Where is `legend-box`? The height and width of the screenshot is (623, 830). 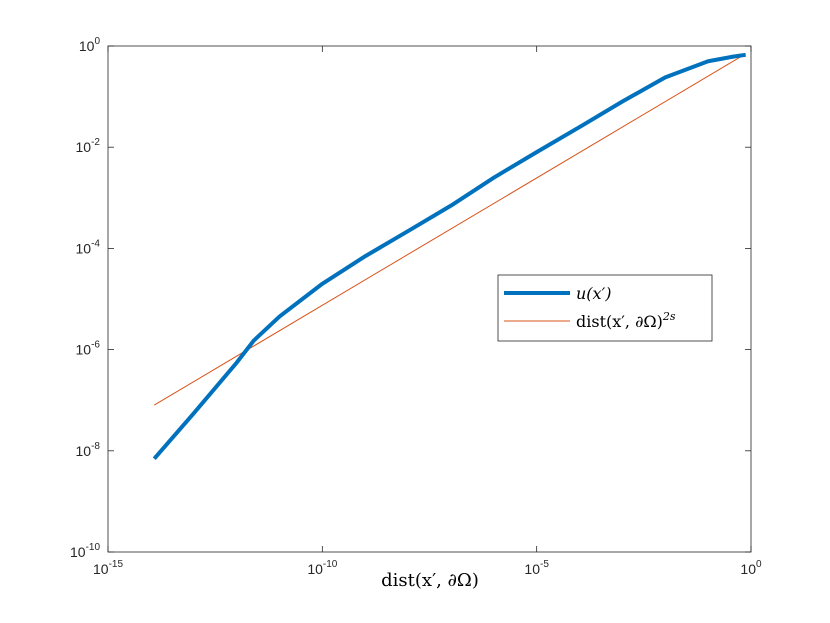
legend-box is located at coordinates (605, 308).